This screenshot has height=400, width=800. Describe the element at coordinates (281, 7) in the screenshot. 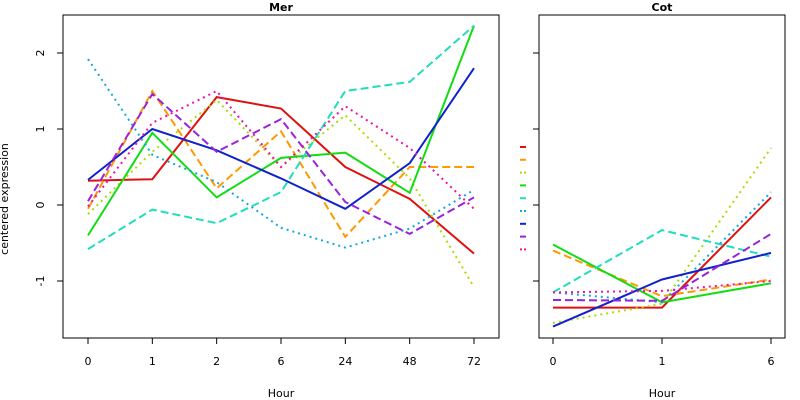

I see `panel-title: Mer` at that location.